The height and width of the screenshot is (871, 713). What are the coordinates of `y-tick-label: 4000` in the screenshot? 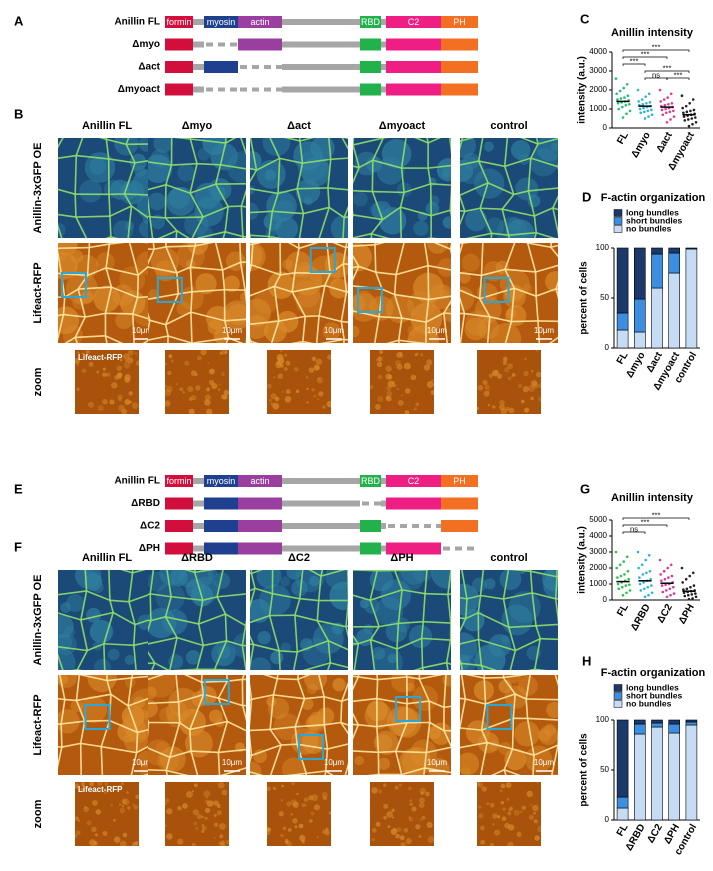 It's located at (598, 51).